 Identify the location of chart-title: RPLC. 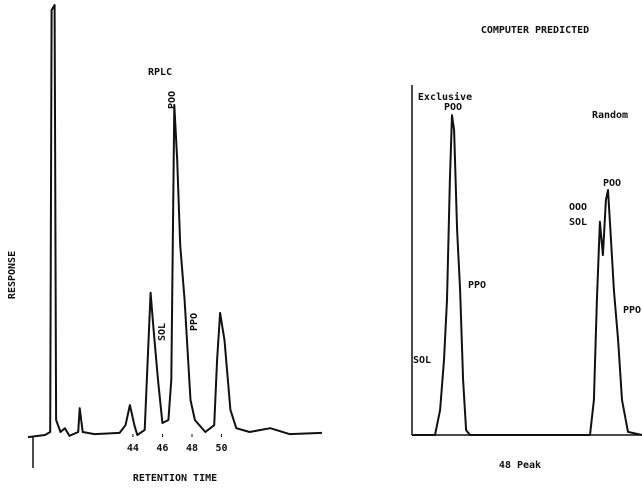
(160, 72).